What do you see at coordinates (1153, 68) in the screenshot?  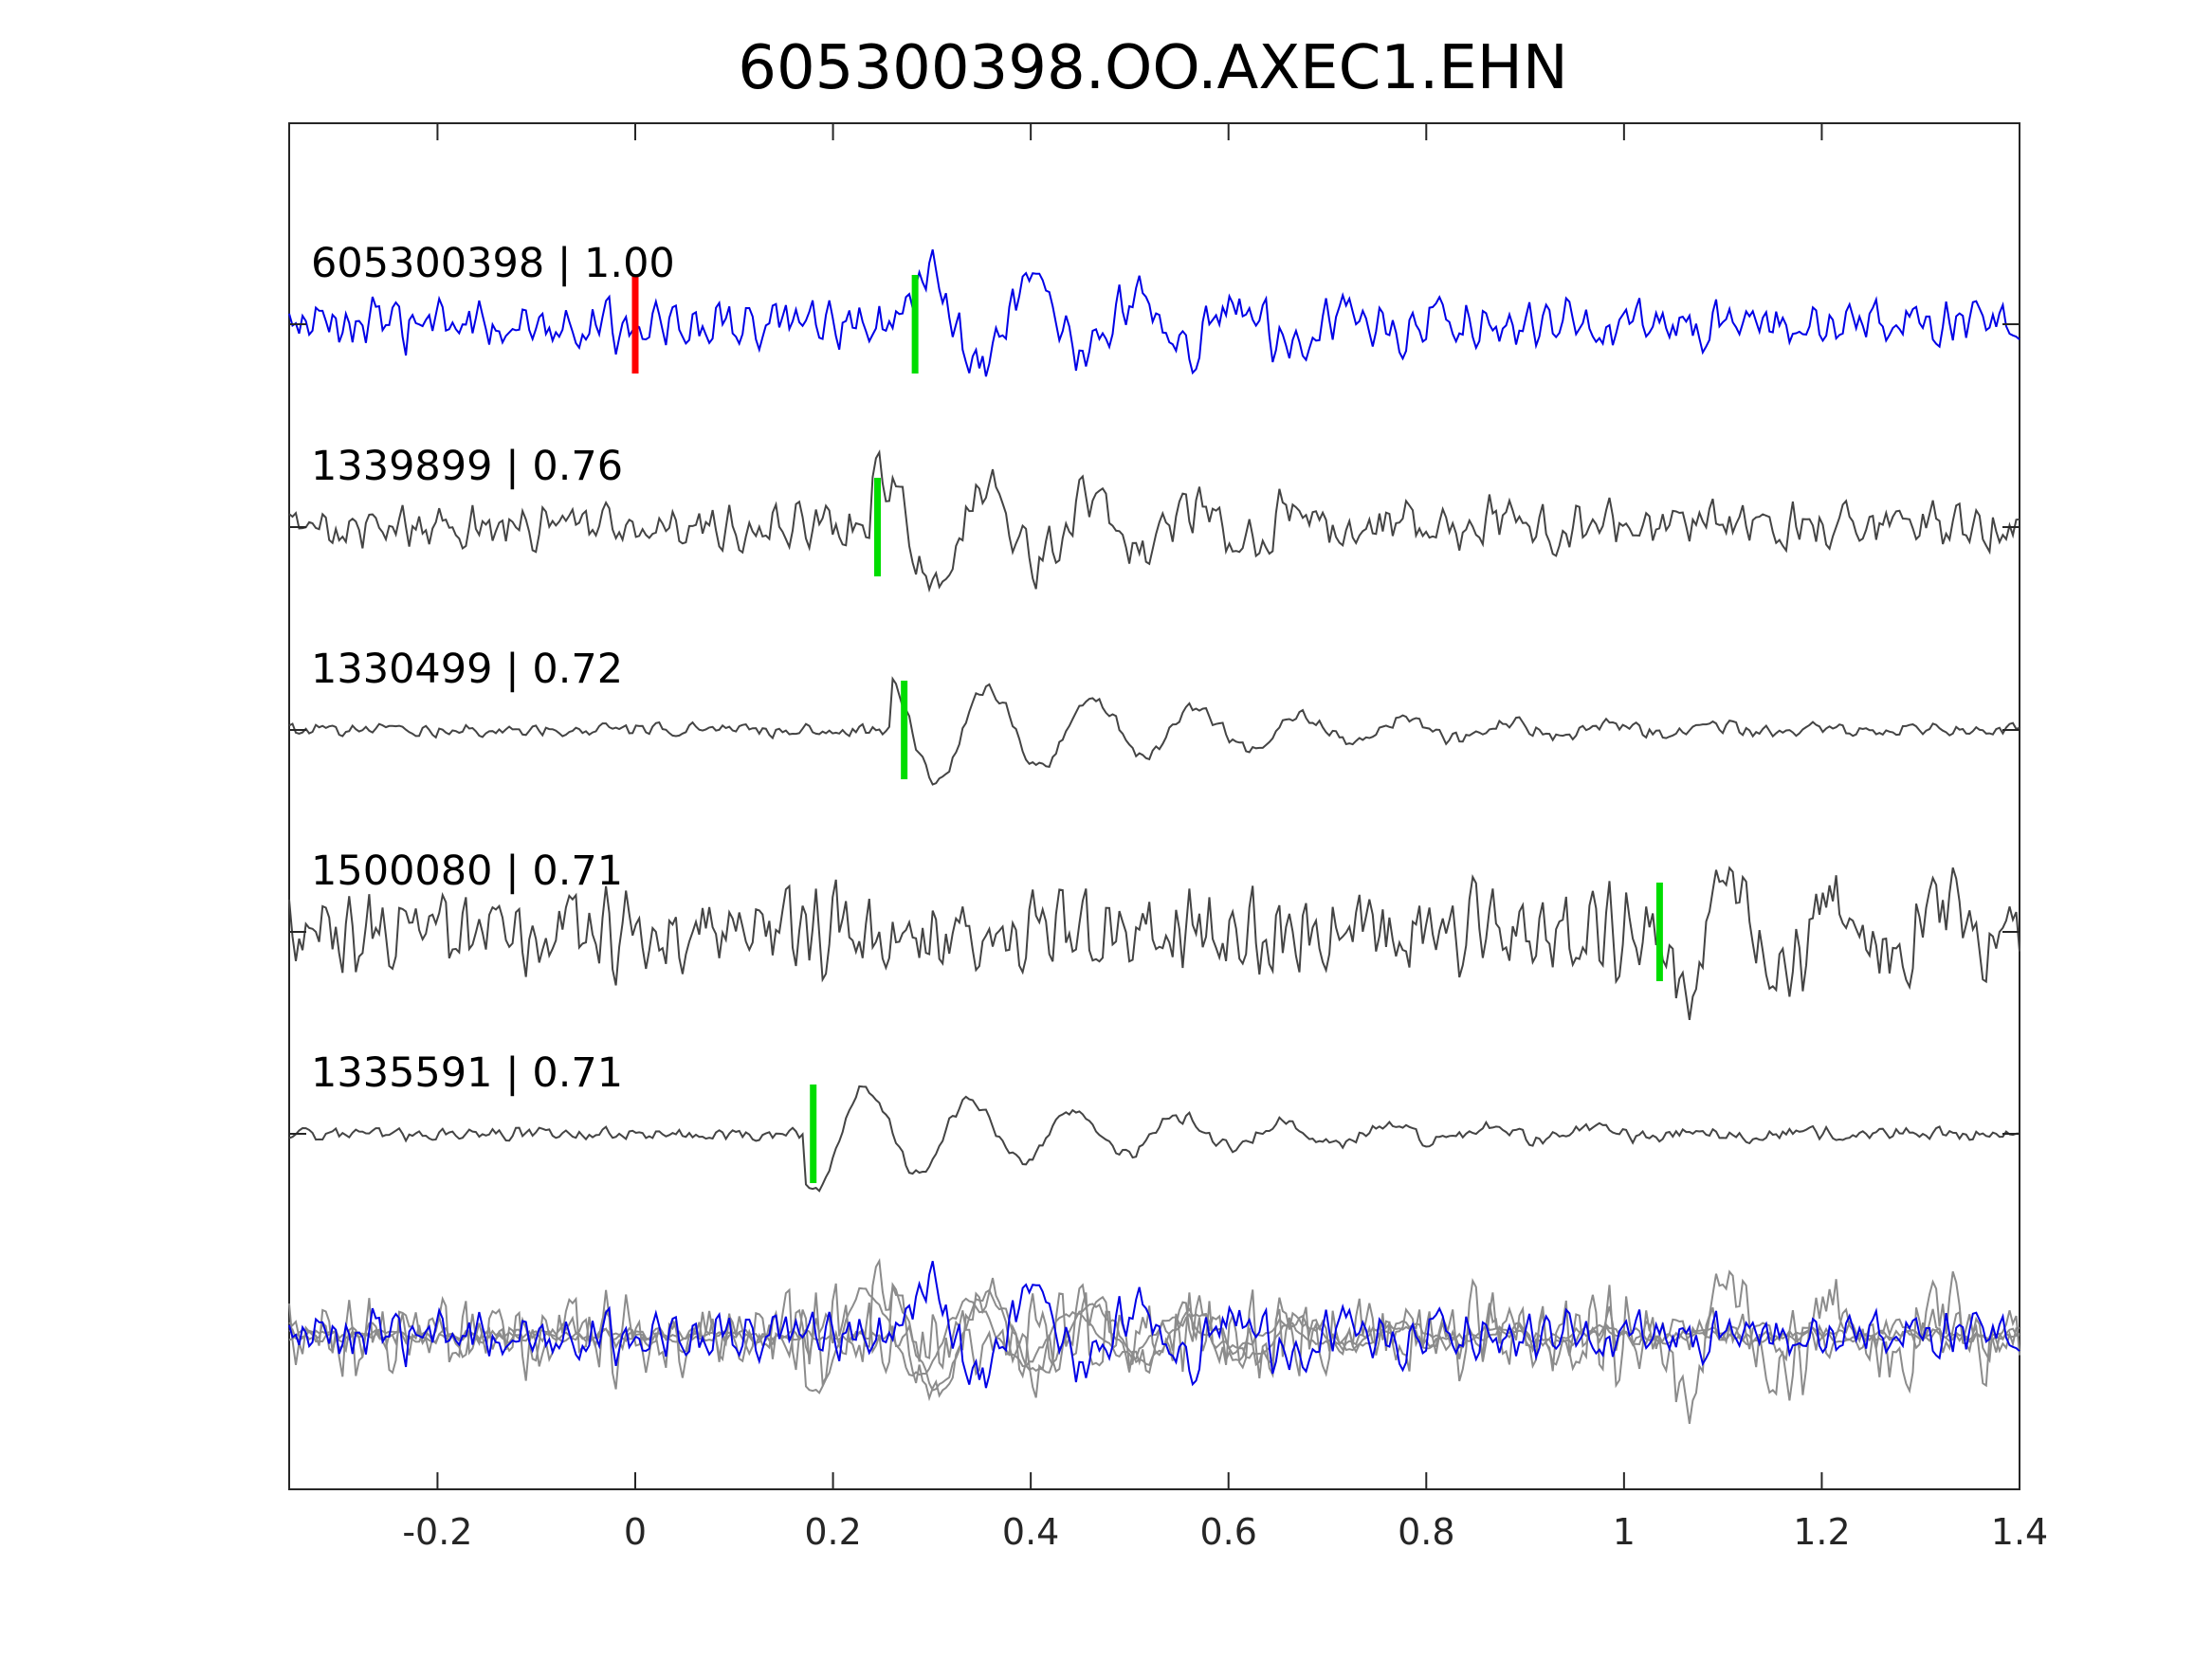 I see `chart-title: 605300398.OO.AXEC1.EHN` at bounding box center [1153, 68].